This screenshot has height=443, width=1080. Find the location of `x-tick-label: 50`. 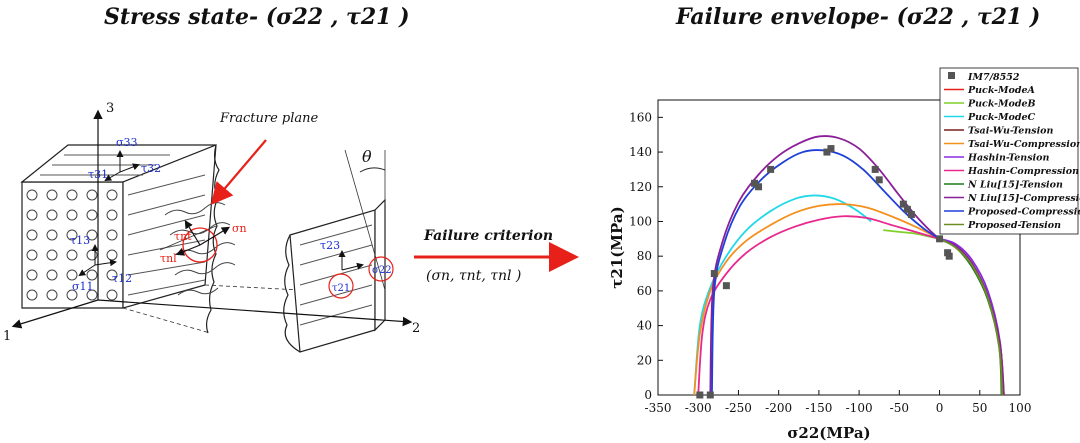

x-tick-label: 50 is located at coordinates (979, 408).